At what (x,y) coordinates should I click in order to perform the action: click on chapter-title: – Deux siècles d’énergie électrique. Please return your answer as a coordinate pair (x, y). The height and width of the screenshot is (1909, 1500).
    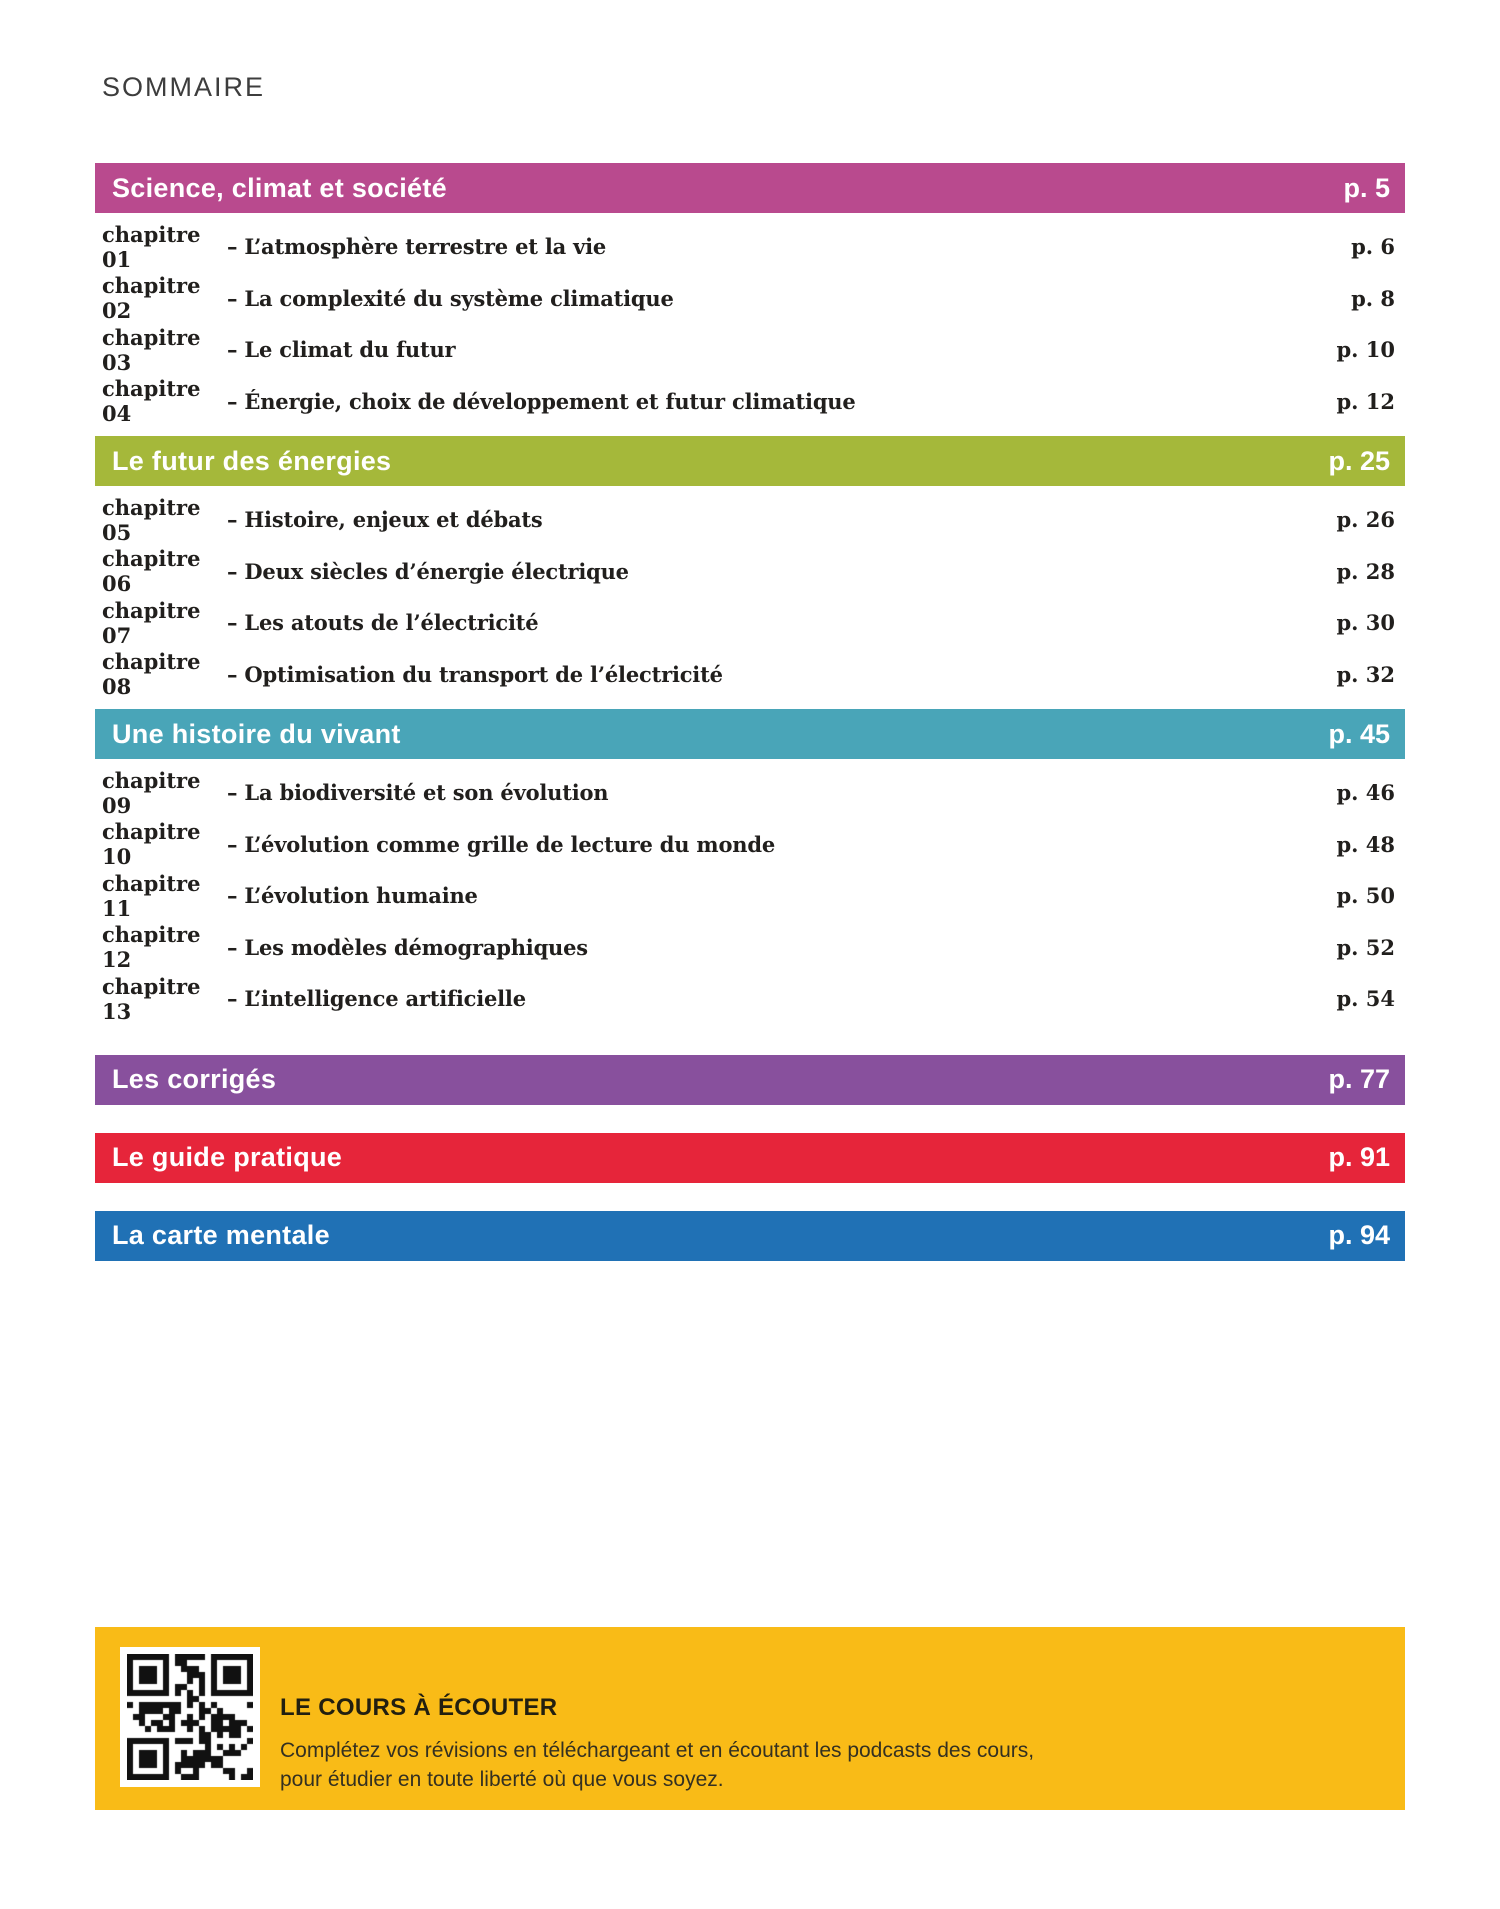
    Looking at the image, I should click on (428, 571).